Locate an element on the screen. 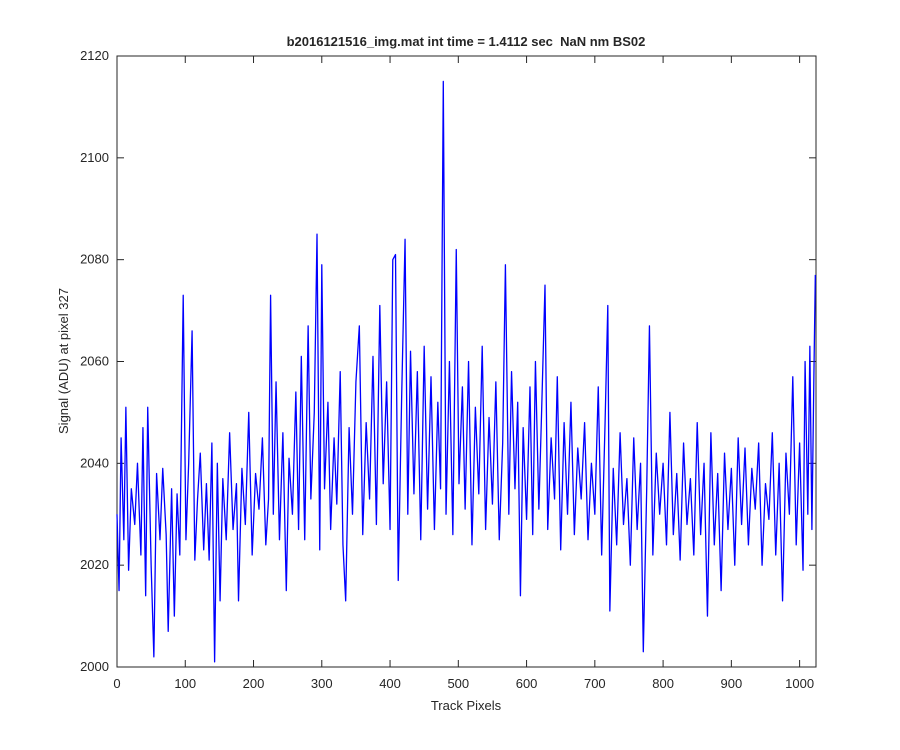 The height and width of the screenshot is (750, 900). x-axis-label: Track Pixels is located at coordinates (466, 705).